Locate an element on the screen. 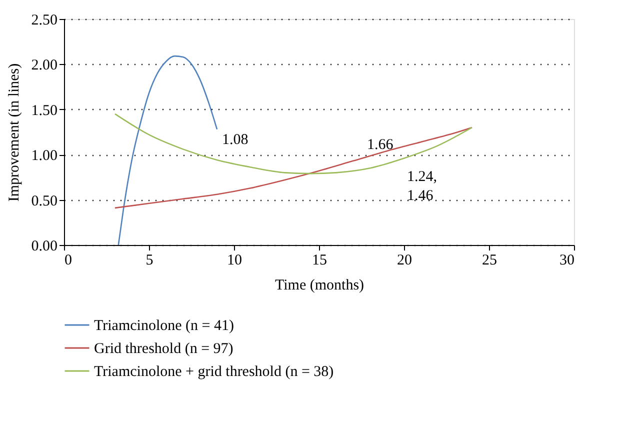 The height and width of the screenshot is (434, 633). y-tick-label: 2.50 is located at coordinates (44, 20).